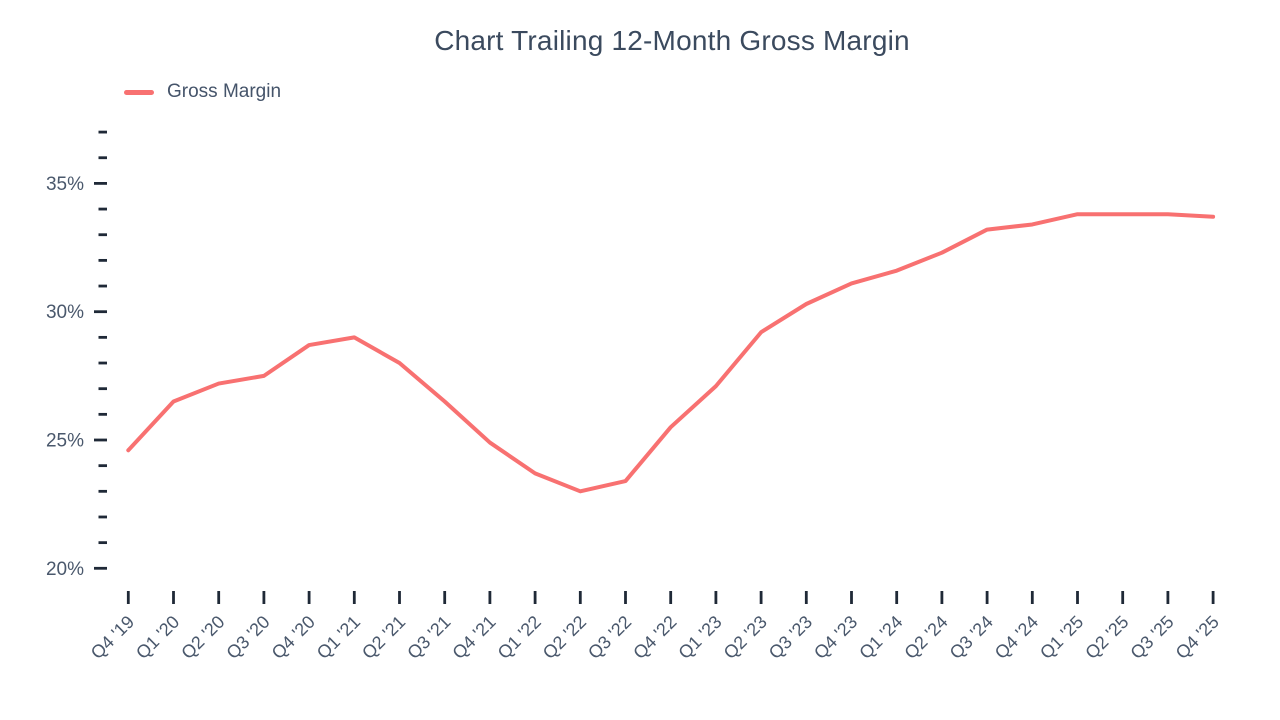  What do you see at coordinates (202, 637) in the screenshot?
I see `x-axis-label: Q2 '20` at bounding box center [202, 637].